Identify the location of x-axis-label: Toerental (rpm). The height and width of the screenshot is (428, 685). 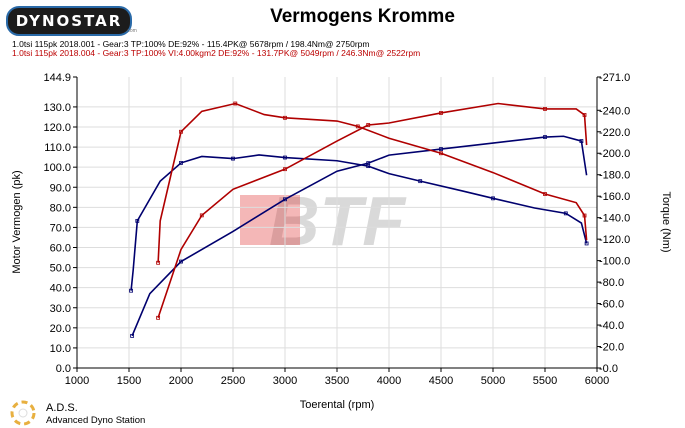
(337, 405).